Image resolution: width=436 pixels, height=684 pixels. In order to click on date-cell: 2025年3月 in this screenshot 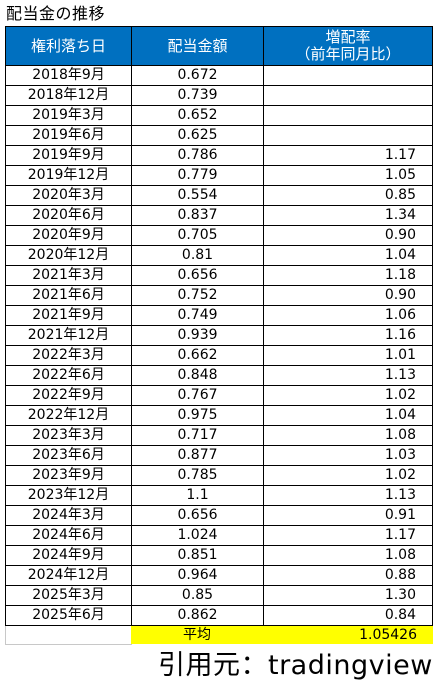, I will do `click(68, 595)`.